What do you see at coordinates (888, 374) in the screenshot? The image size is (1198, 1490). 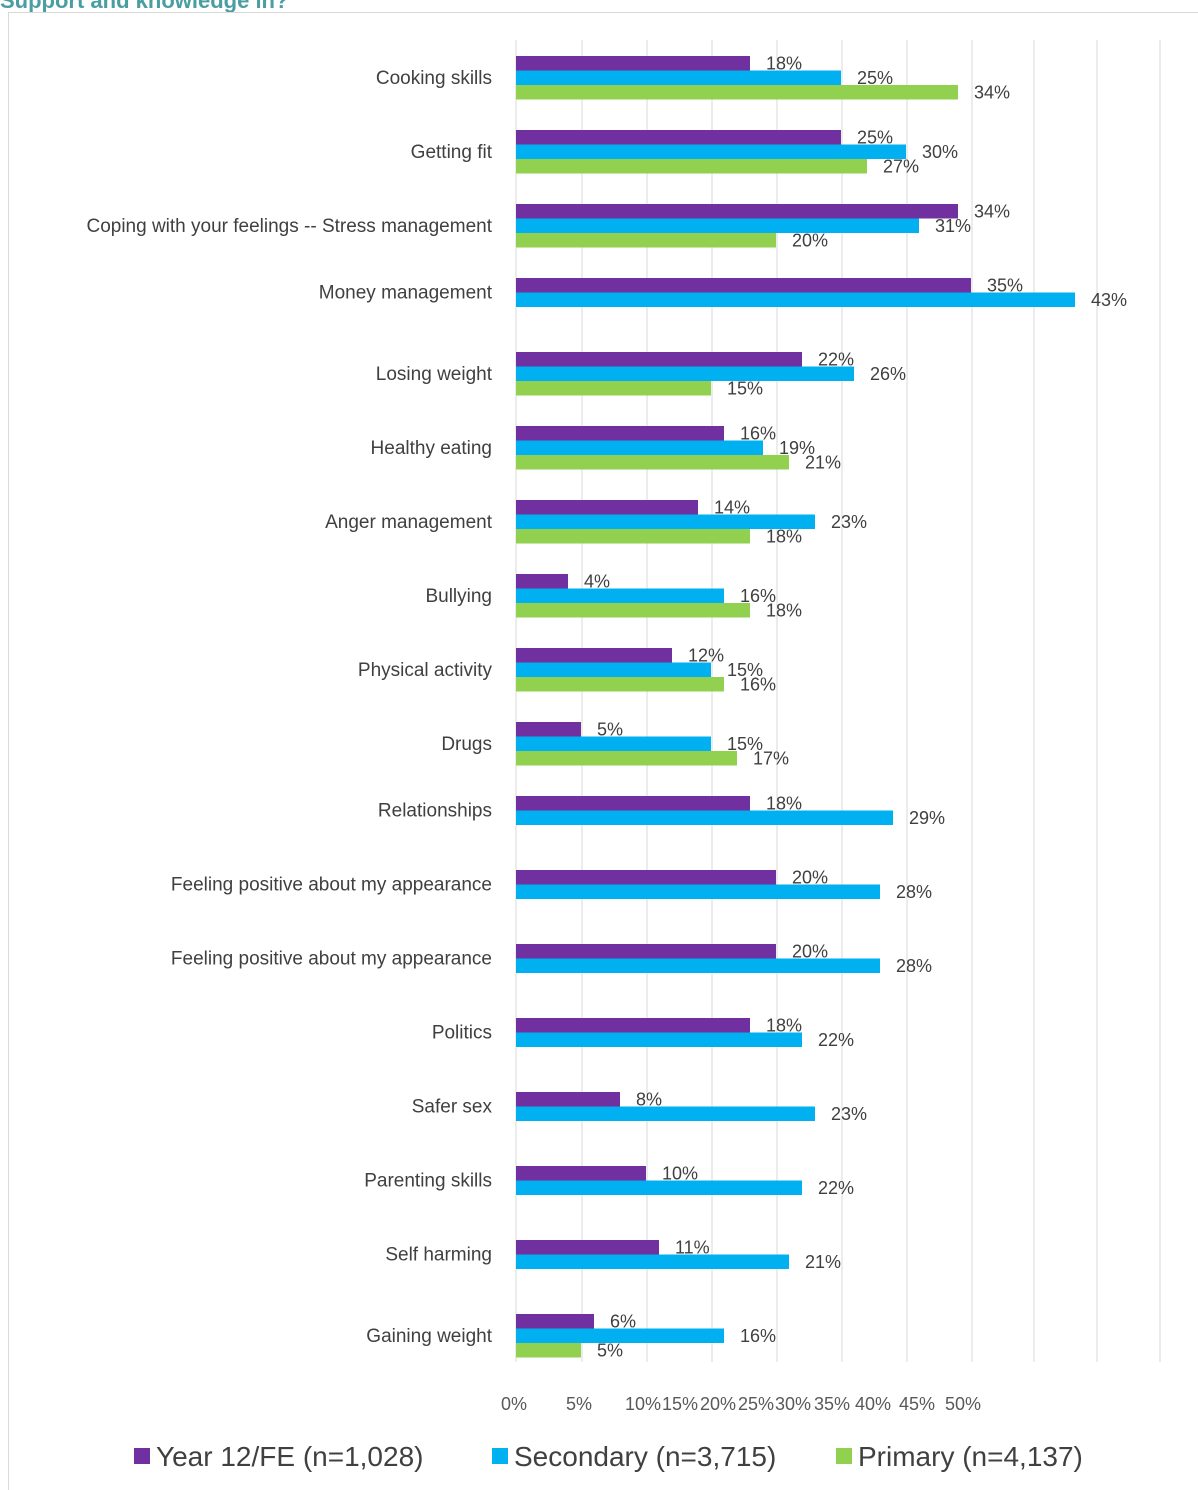 I see `data-label: 26%` at bounding box center [888, 374].